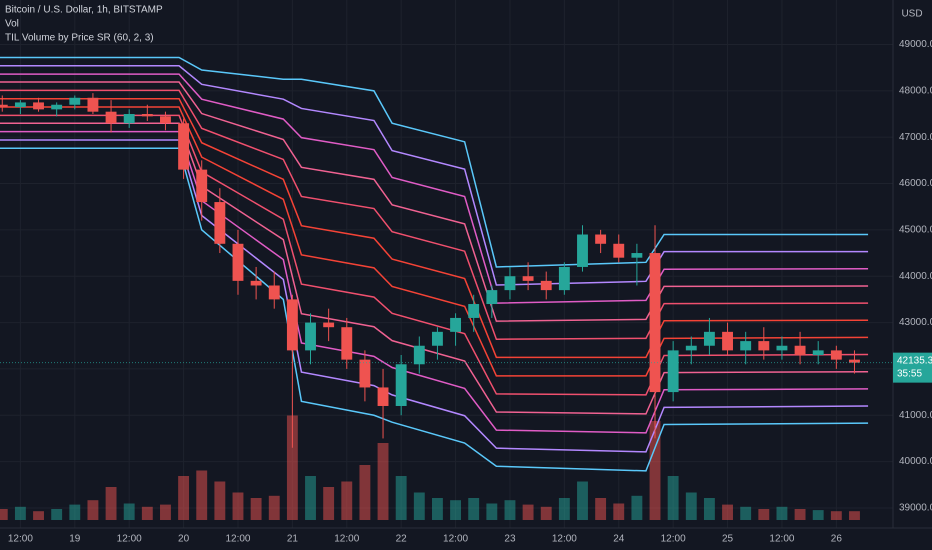 The image size is (932, 550). Describe the element at coordinates (84, 10) in the screenshot. I see `symbol-title: Bitcoin / U.S. Dollar, 1h, BITSTAMP` at that location.